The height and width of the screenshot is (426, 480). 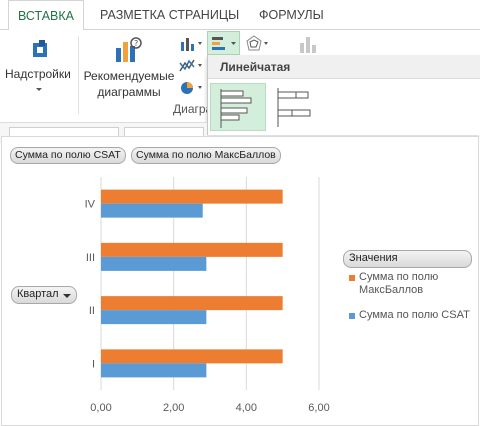 What do you see at coordinates (223, 43) in the screenshot?
I see `bar-chart-button` at bounding box center [223, 43].